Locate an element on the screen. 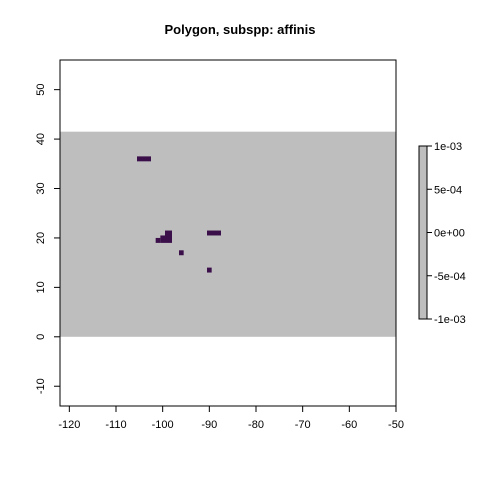 The image size is (480, 480). y-tick-label: 10 is located at coordinates (41, 287).